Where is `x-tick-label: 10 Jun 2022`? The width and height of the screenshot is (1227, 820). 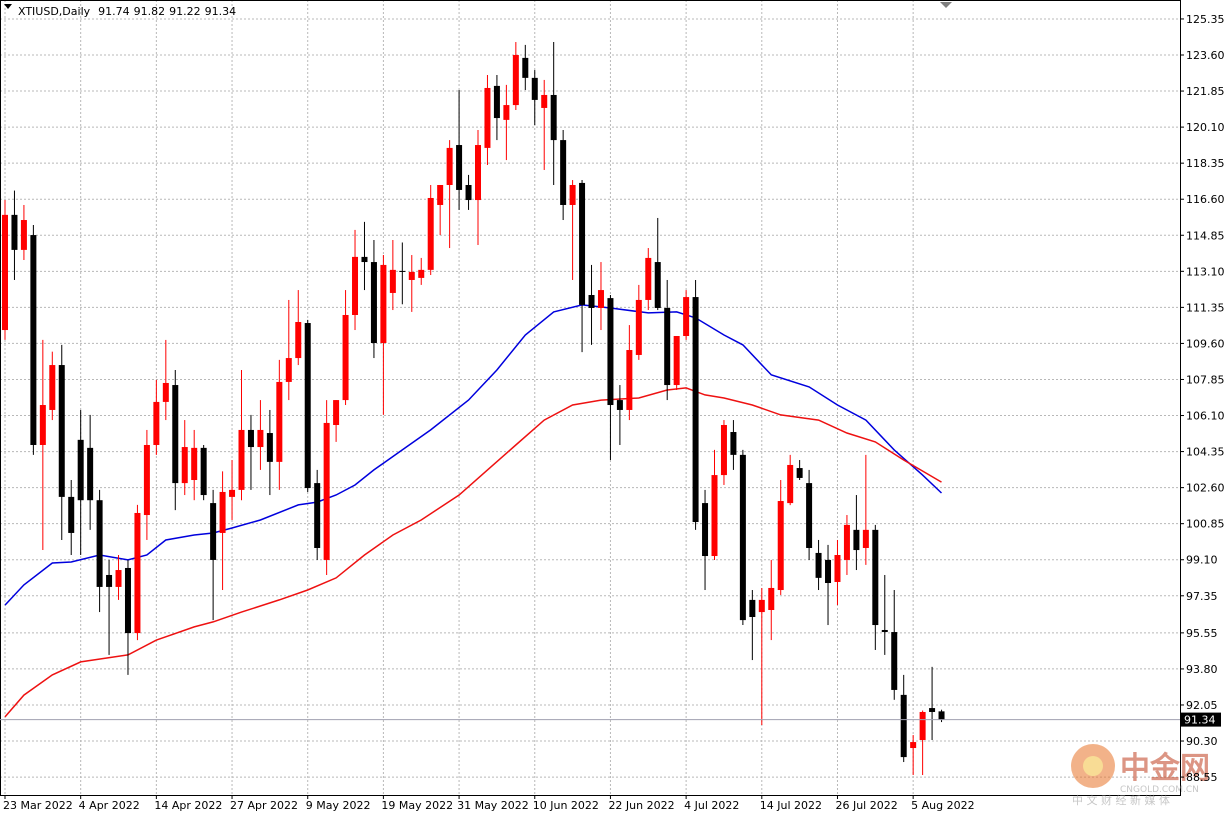
x-tick-label: 10 Jun 2022 is located at coordinates (566, 805).